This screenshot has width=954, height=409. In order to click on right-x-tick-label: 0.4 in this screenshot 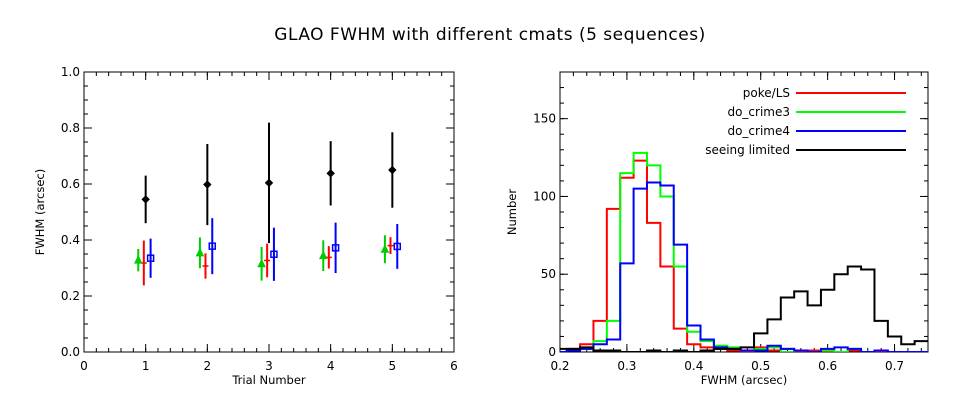, I will do `click(693, 366)`.